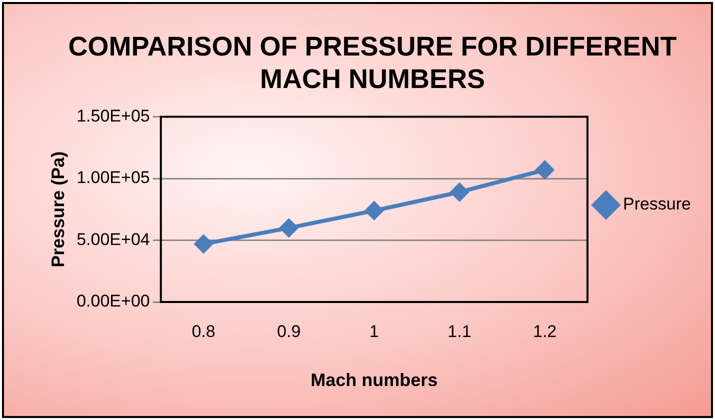 This screenshot has width=715, height=420. What do you see at coordinates (289, 331) in the screenshot?
I see `x-tick-label: 0.9` at bounding box center [289, 331].